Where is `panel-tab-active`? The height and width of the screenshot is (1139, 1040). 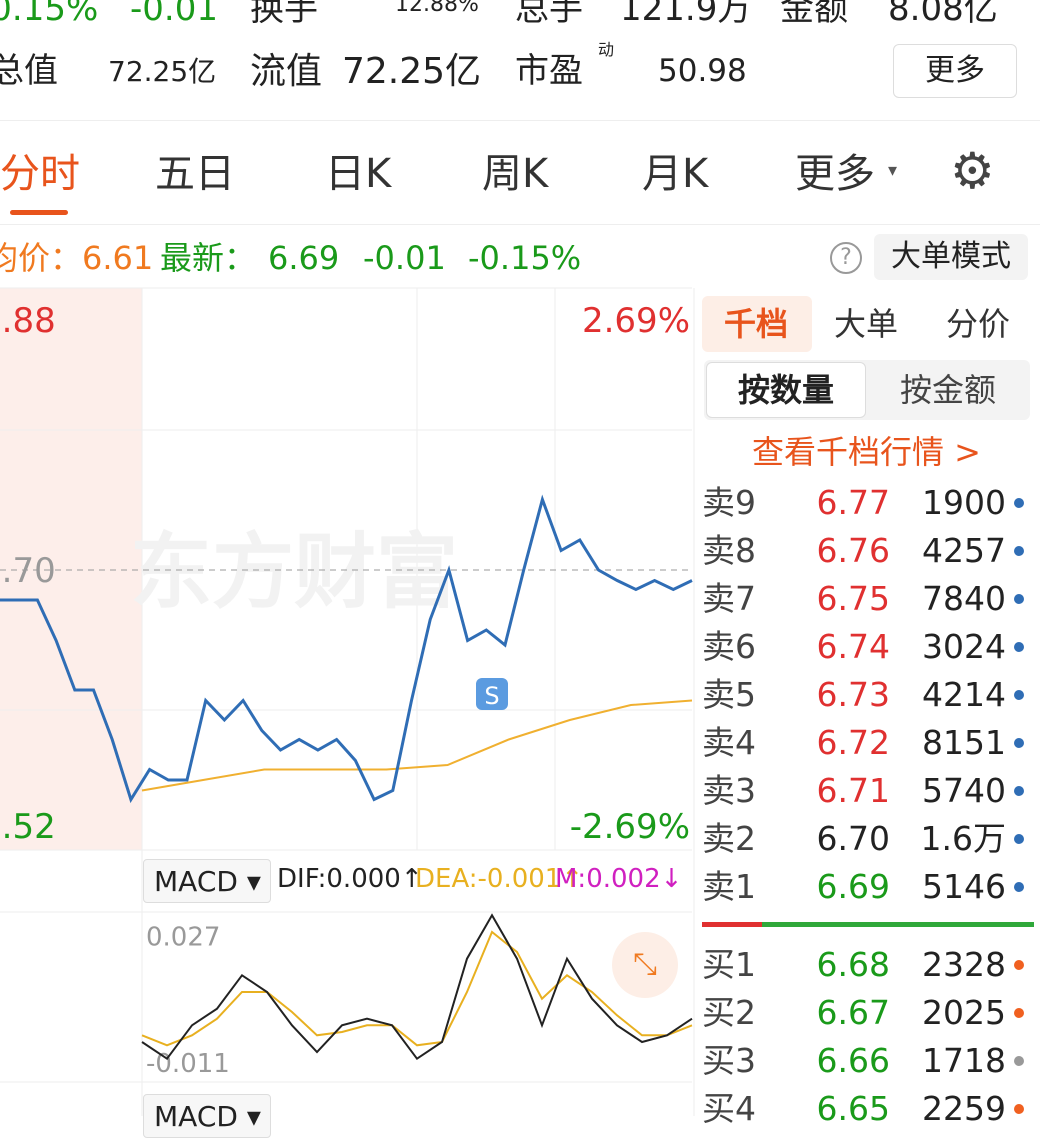
panel-tab-active is located at coordinates (757, 324).